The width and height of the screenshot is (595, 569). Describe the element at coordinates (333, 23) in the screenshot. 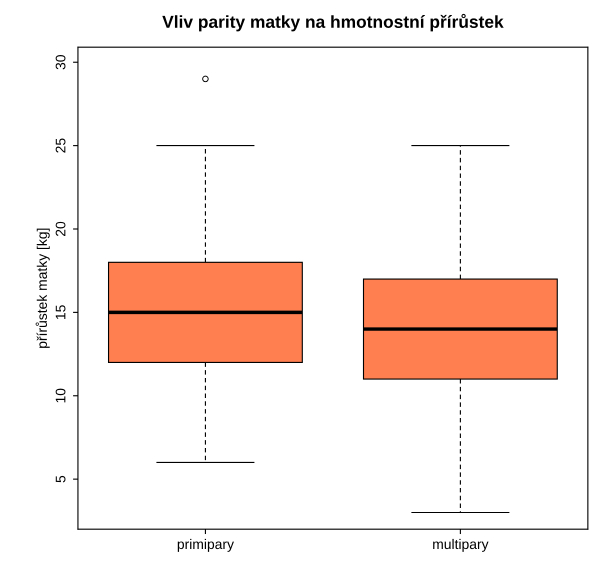

I see `chart-title: Vliv parity matky na hmotnostní přírůstek` at that location.